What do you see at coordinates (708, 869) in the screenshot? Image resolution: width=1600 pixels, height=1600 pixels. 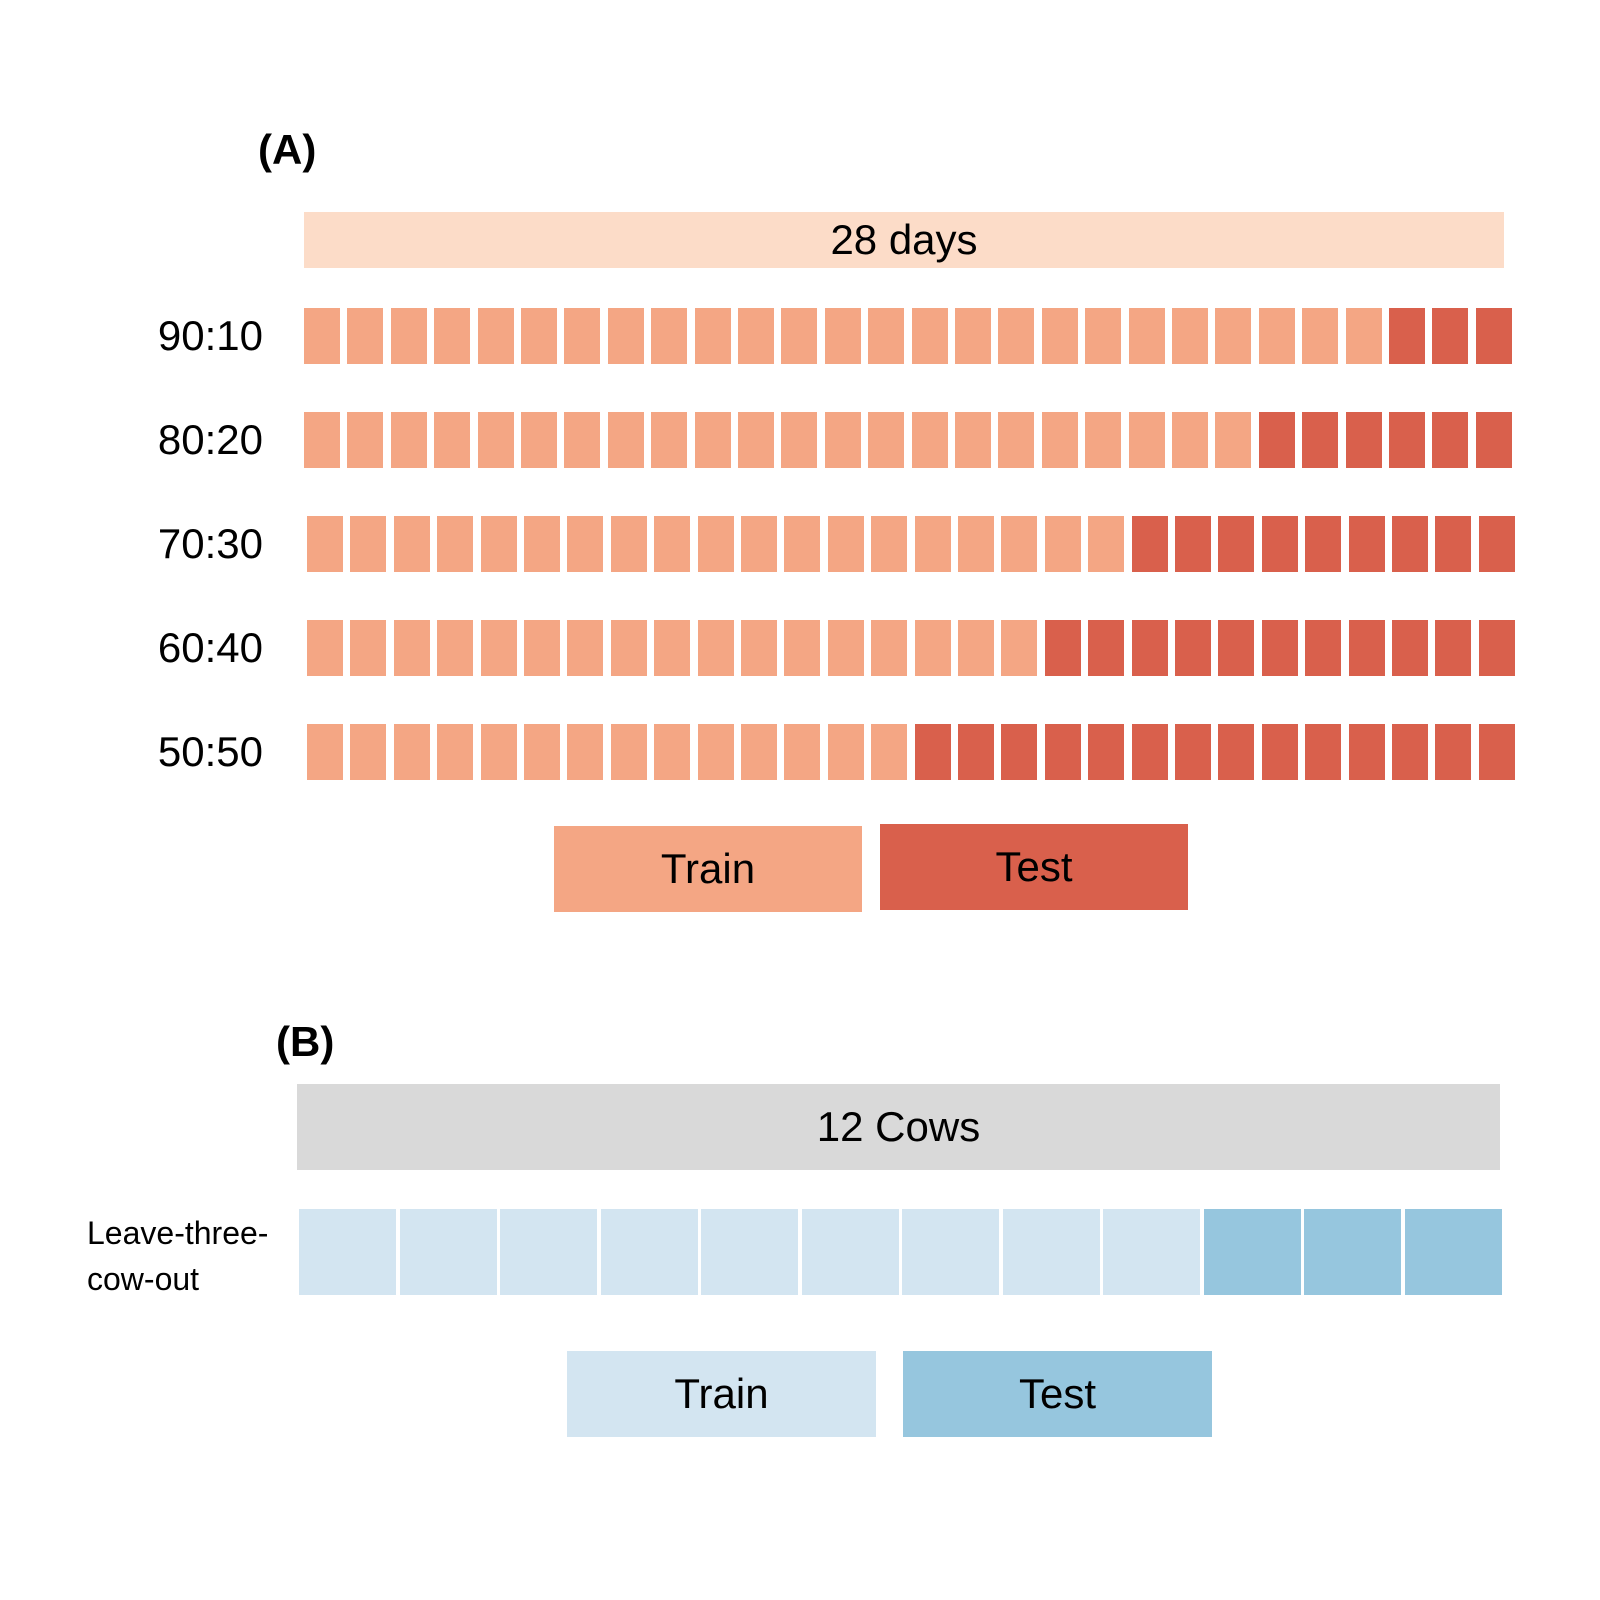 I see `legend-train-a: Train` at bounding box center [708, 869].